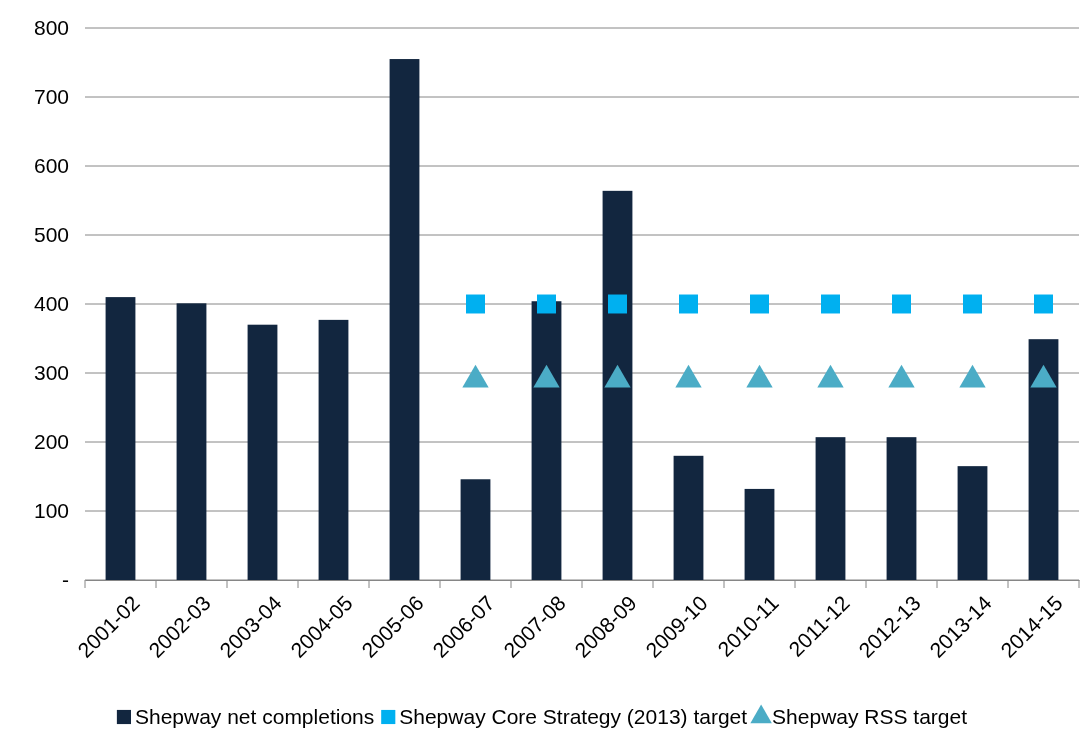 The width and height of the screenshot is (1089, 731). What do you see at coordinates (51, 373) in the screenshot?
I see `y-tick-label: 300` at bounding box center [51, 373].